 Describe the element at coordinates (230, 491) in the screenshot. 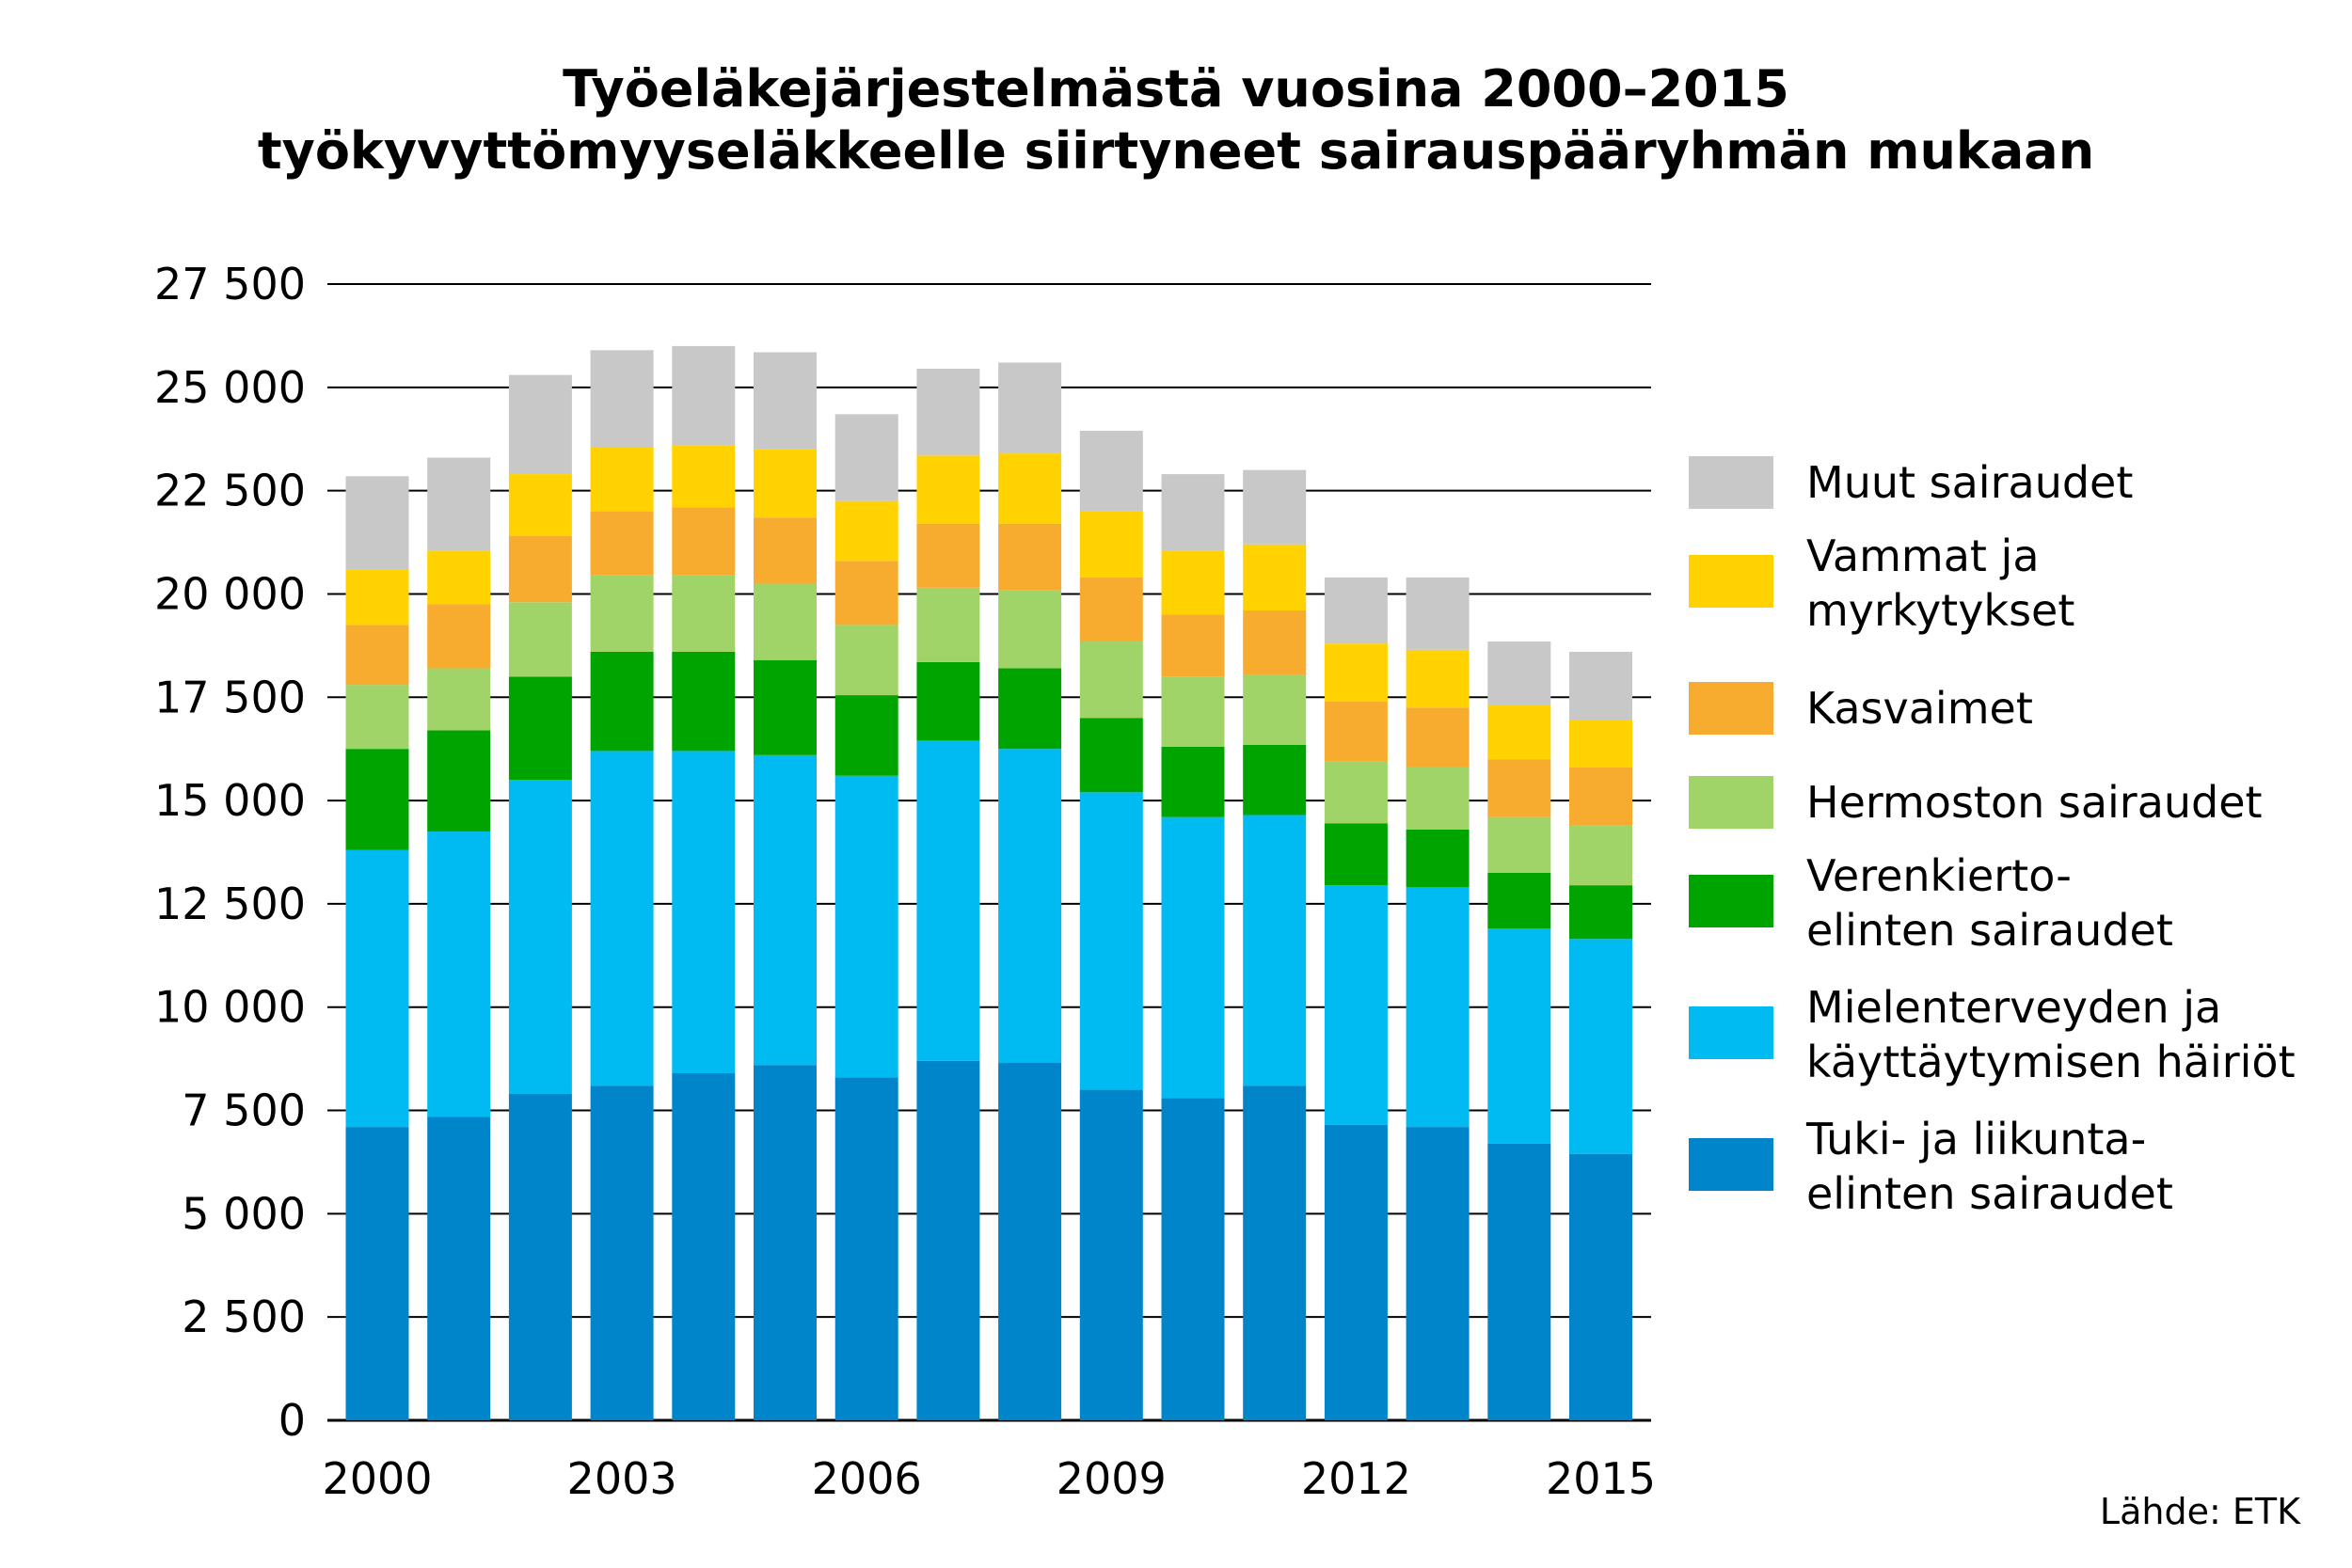

I see `y-tick-label: 22 500` at that location.